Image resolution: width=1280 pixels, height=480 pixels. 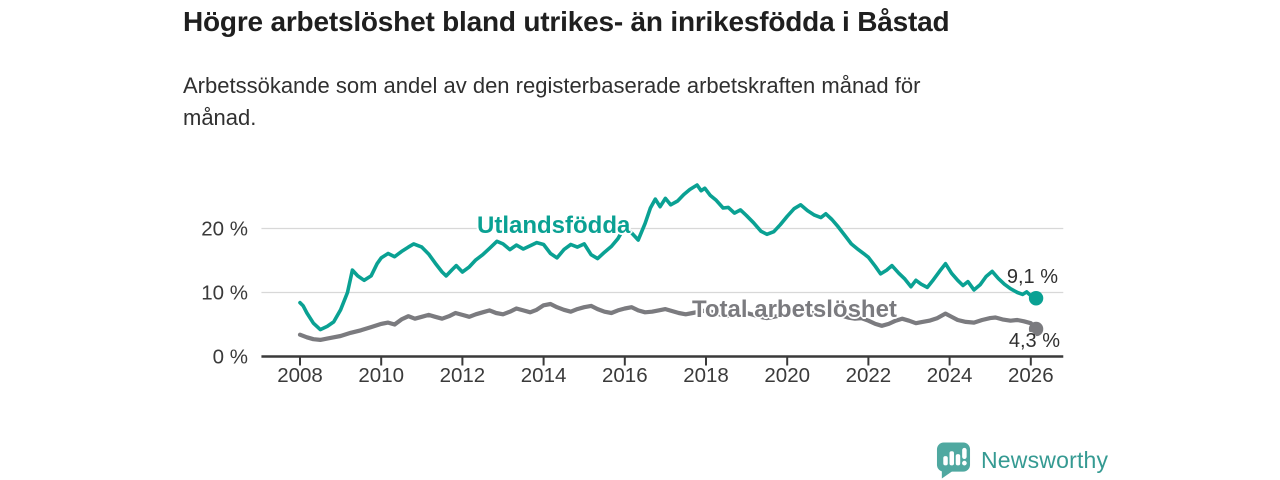 I want to click on newsworthy-branding: Newsworthy, so click(x=1022, y=460).